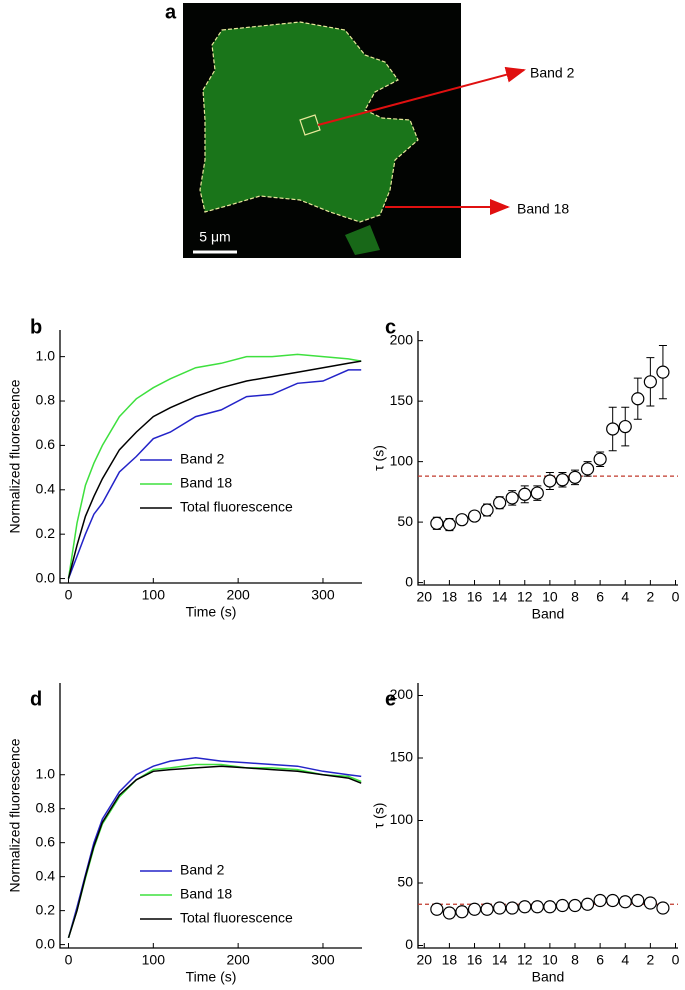 Image resolution: width=685 pixels, height=990 pixels. What do you see at coordinates (36, 327) in the screenshot?
I see `panel-label: b` at bounding box center [36, 327].